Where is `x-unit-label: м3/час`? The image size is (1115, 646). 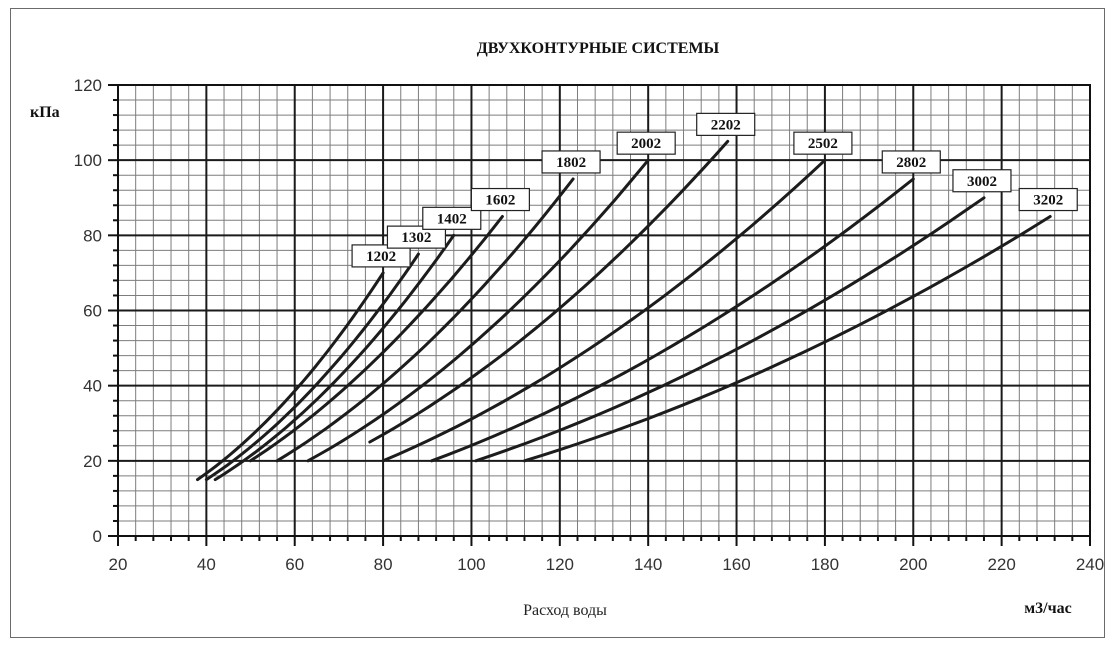 x-unit-label: м3/час is located at coordinates (1047, 608).